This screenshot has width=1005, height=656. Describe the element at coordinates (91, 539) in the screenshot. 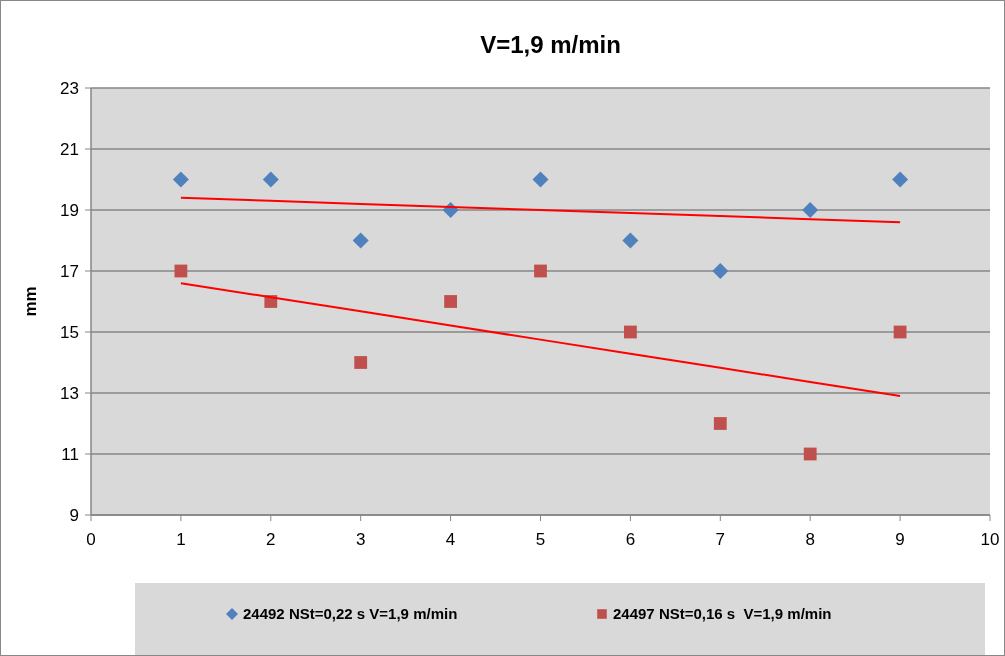

I see `x-tick-label: 0` at that location.